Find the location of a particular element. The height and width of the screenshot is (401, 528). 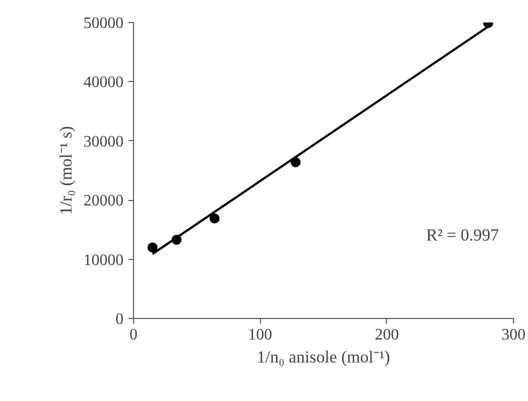

y-tick-label: 40000 is located at coordinates (104, 83).